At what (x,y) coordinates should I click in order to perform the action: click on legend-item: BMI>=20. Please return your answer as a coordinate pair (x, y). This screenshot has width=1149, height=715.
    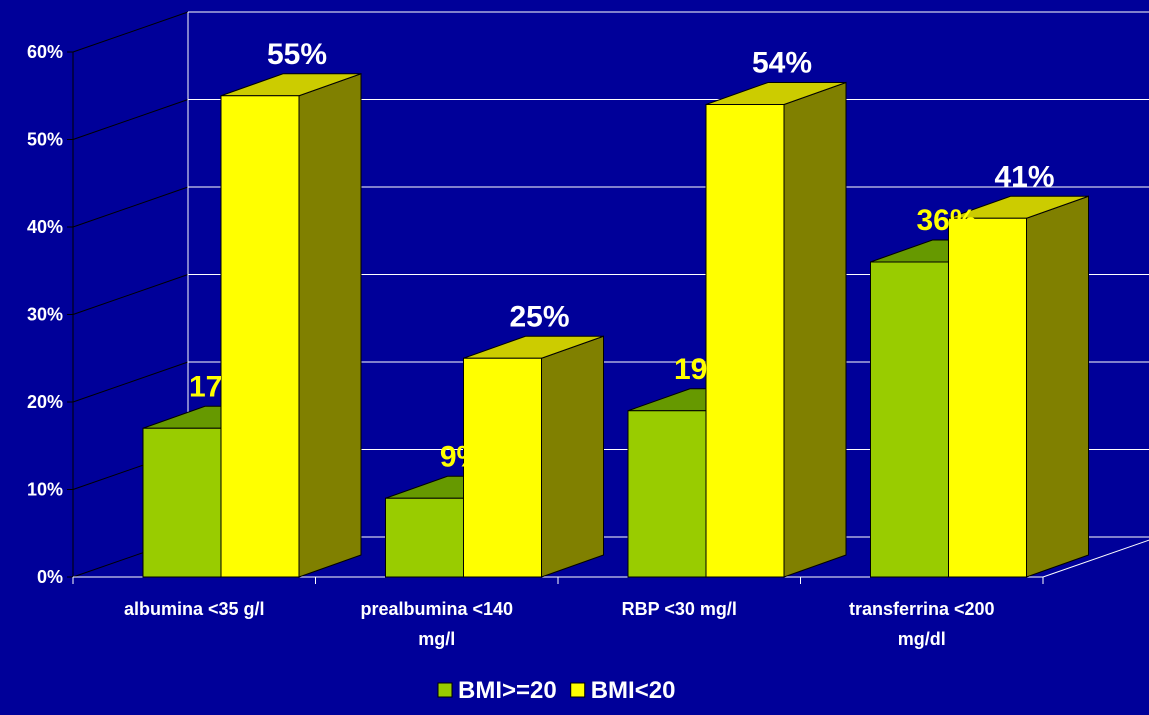
    Looking at the image, I should click on (497, 690).